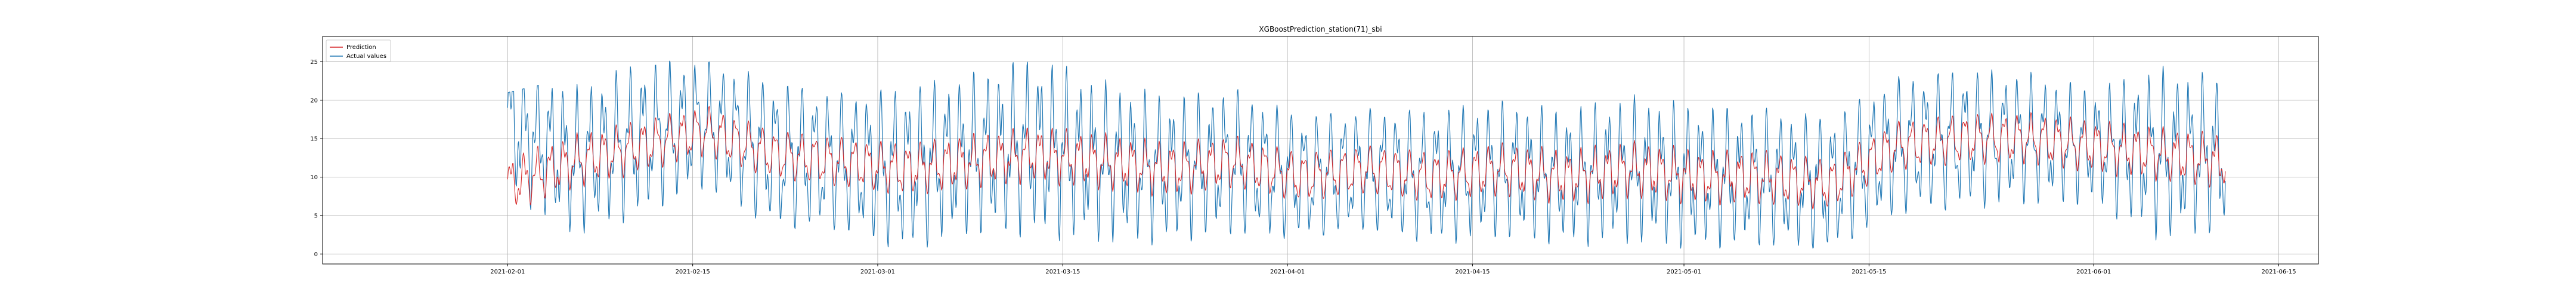 Image resolution: width=2576 pixels, height=301 pixels. What do you see at coordinates (877, 272) in the screenshot?
I see `x-tick-label: 2021-03-01` at bounding box center [877, 272].